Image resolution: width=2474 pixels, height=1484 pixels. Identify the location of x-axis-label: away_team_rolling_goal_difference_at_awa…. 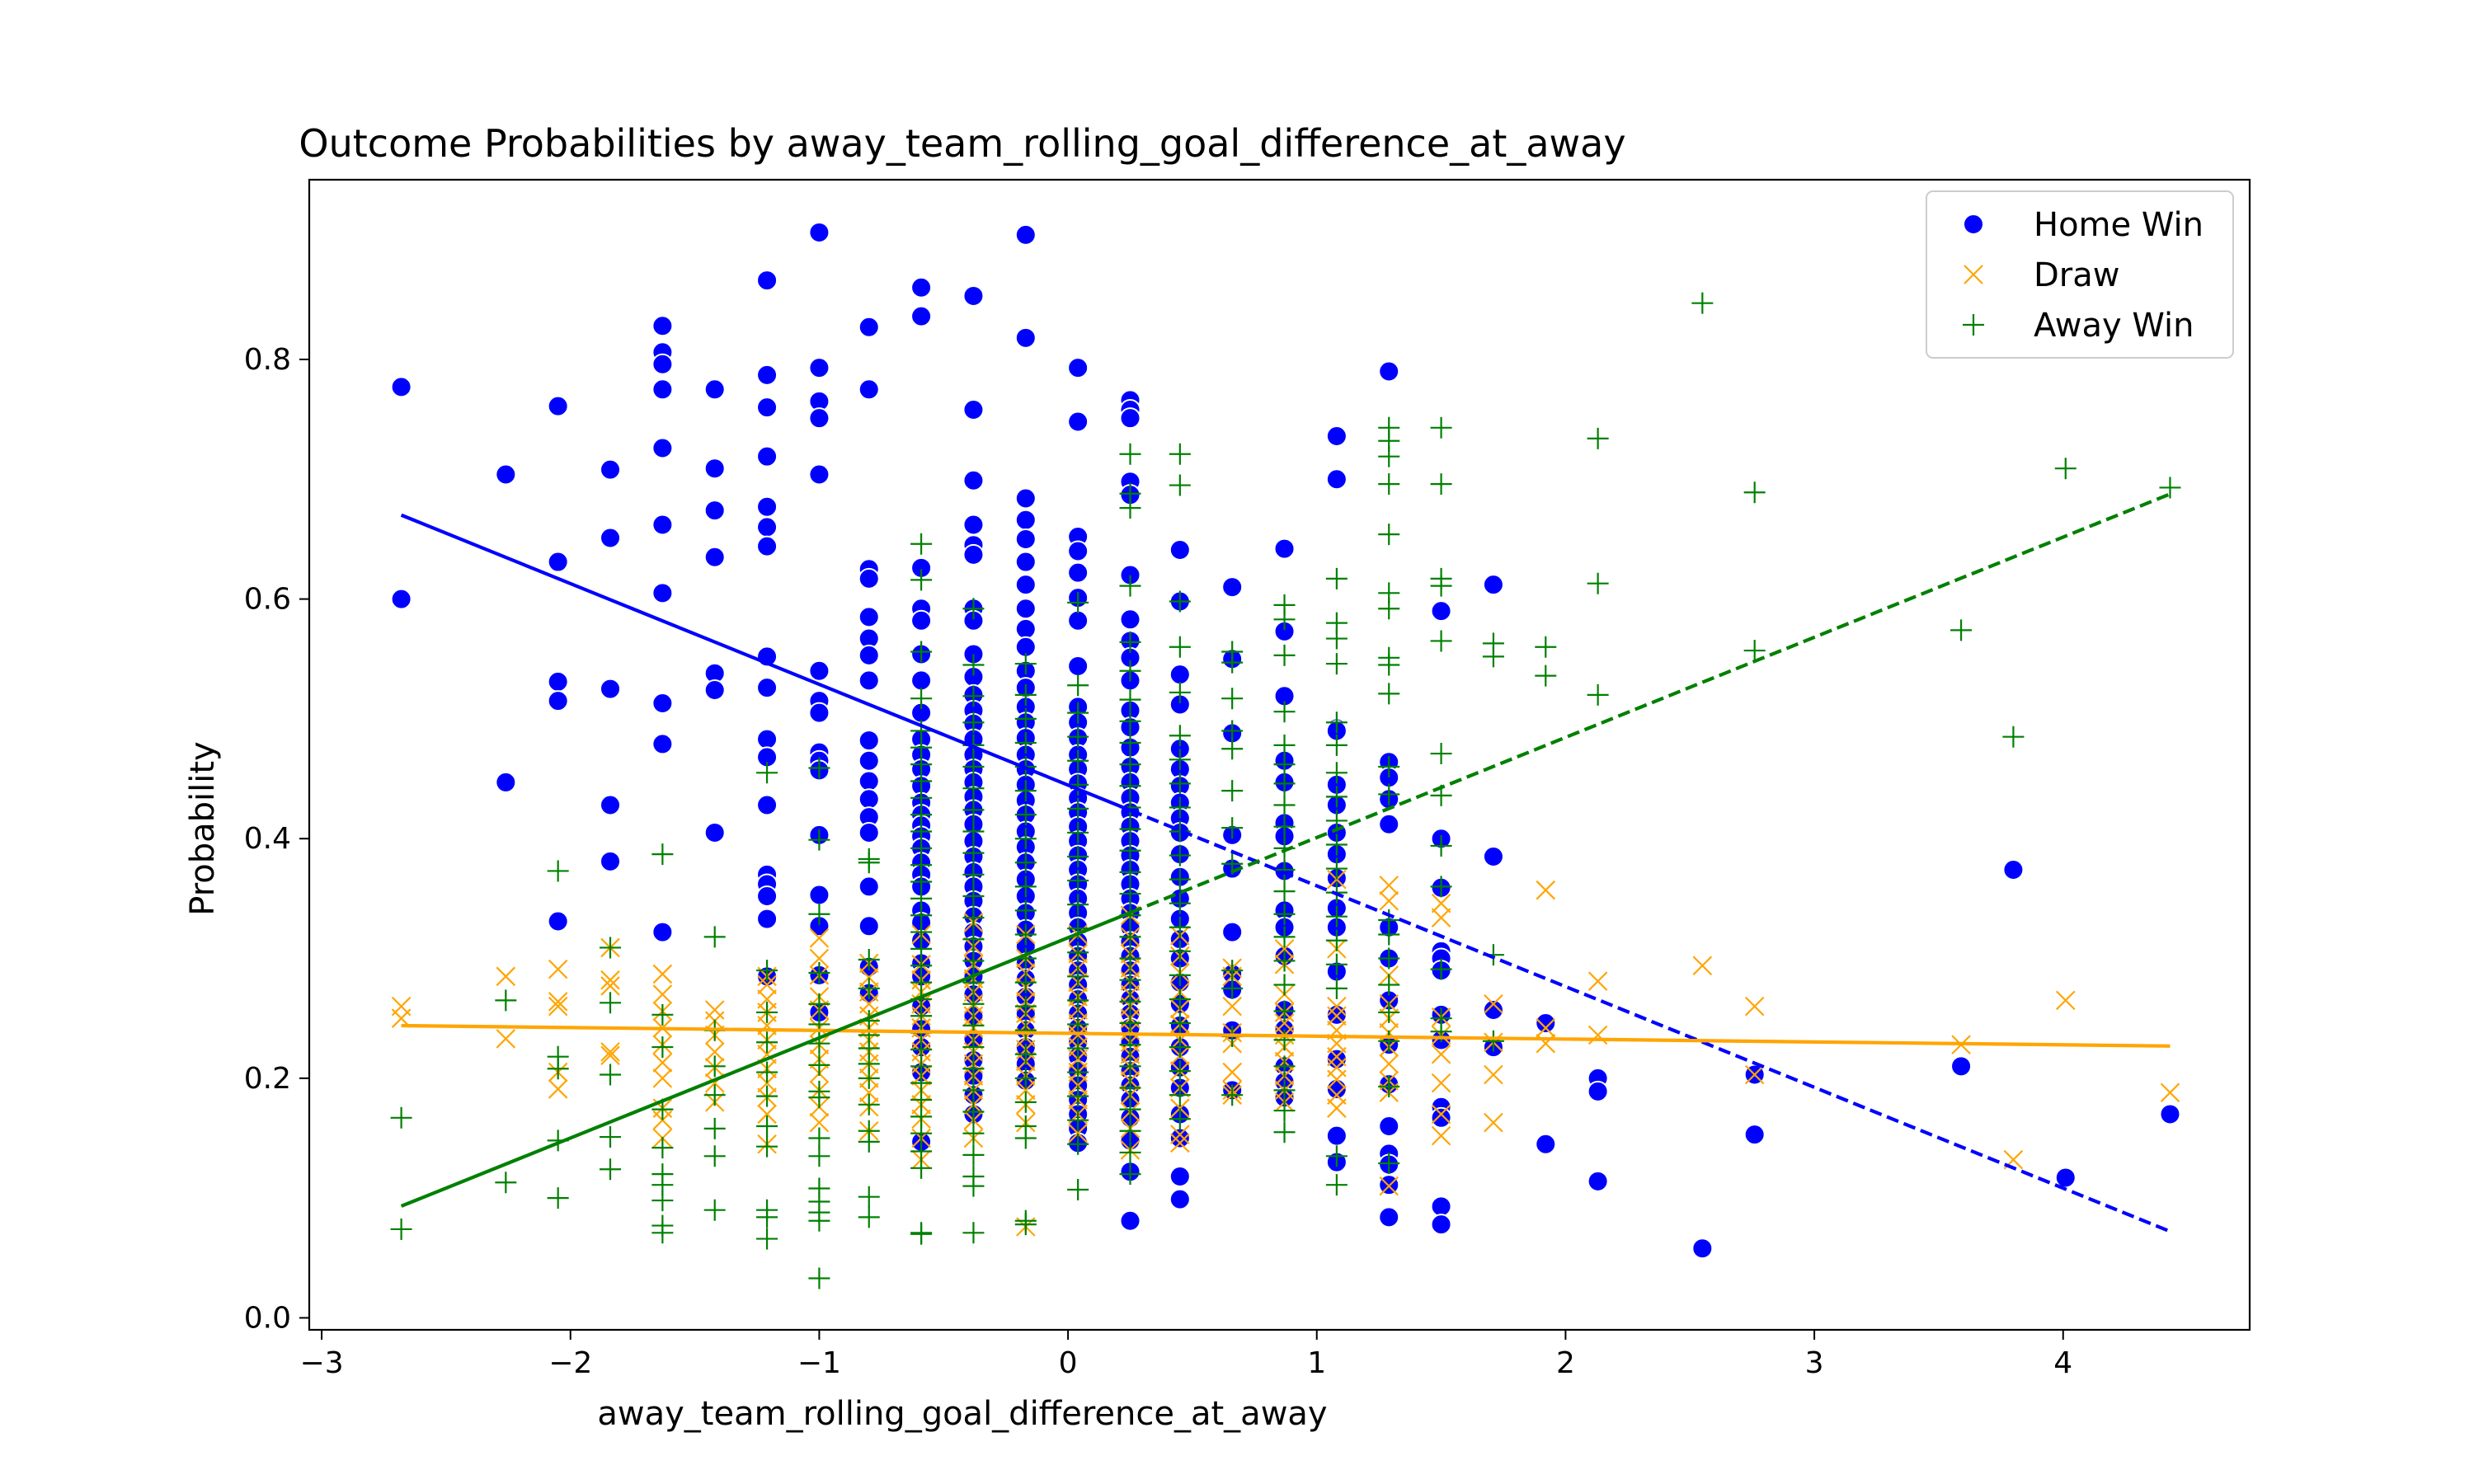
(962, 1414).